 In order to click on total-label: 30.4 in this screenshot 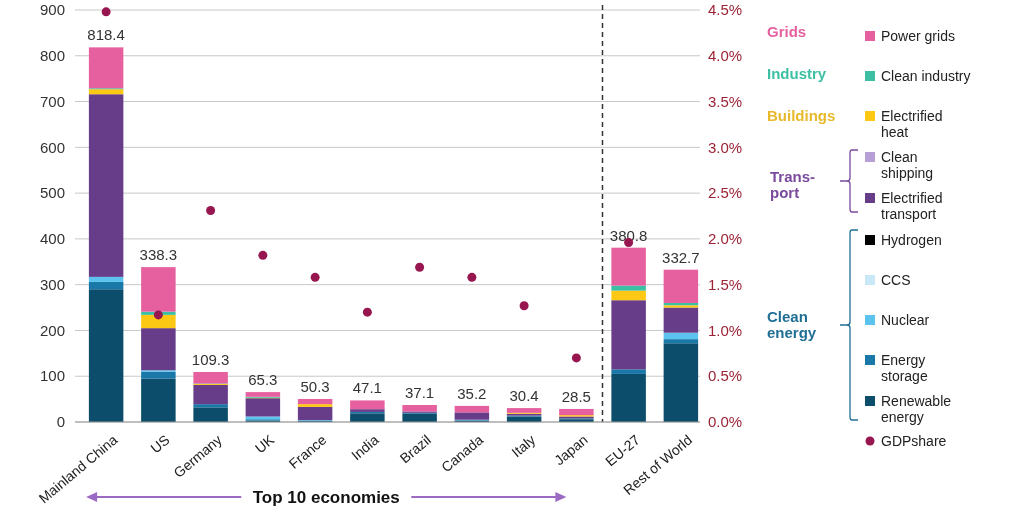, I will do `click(524, 396)`.